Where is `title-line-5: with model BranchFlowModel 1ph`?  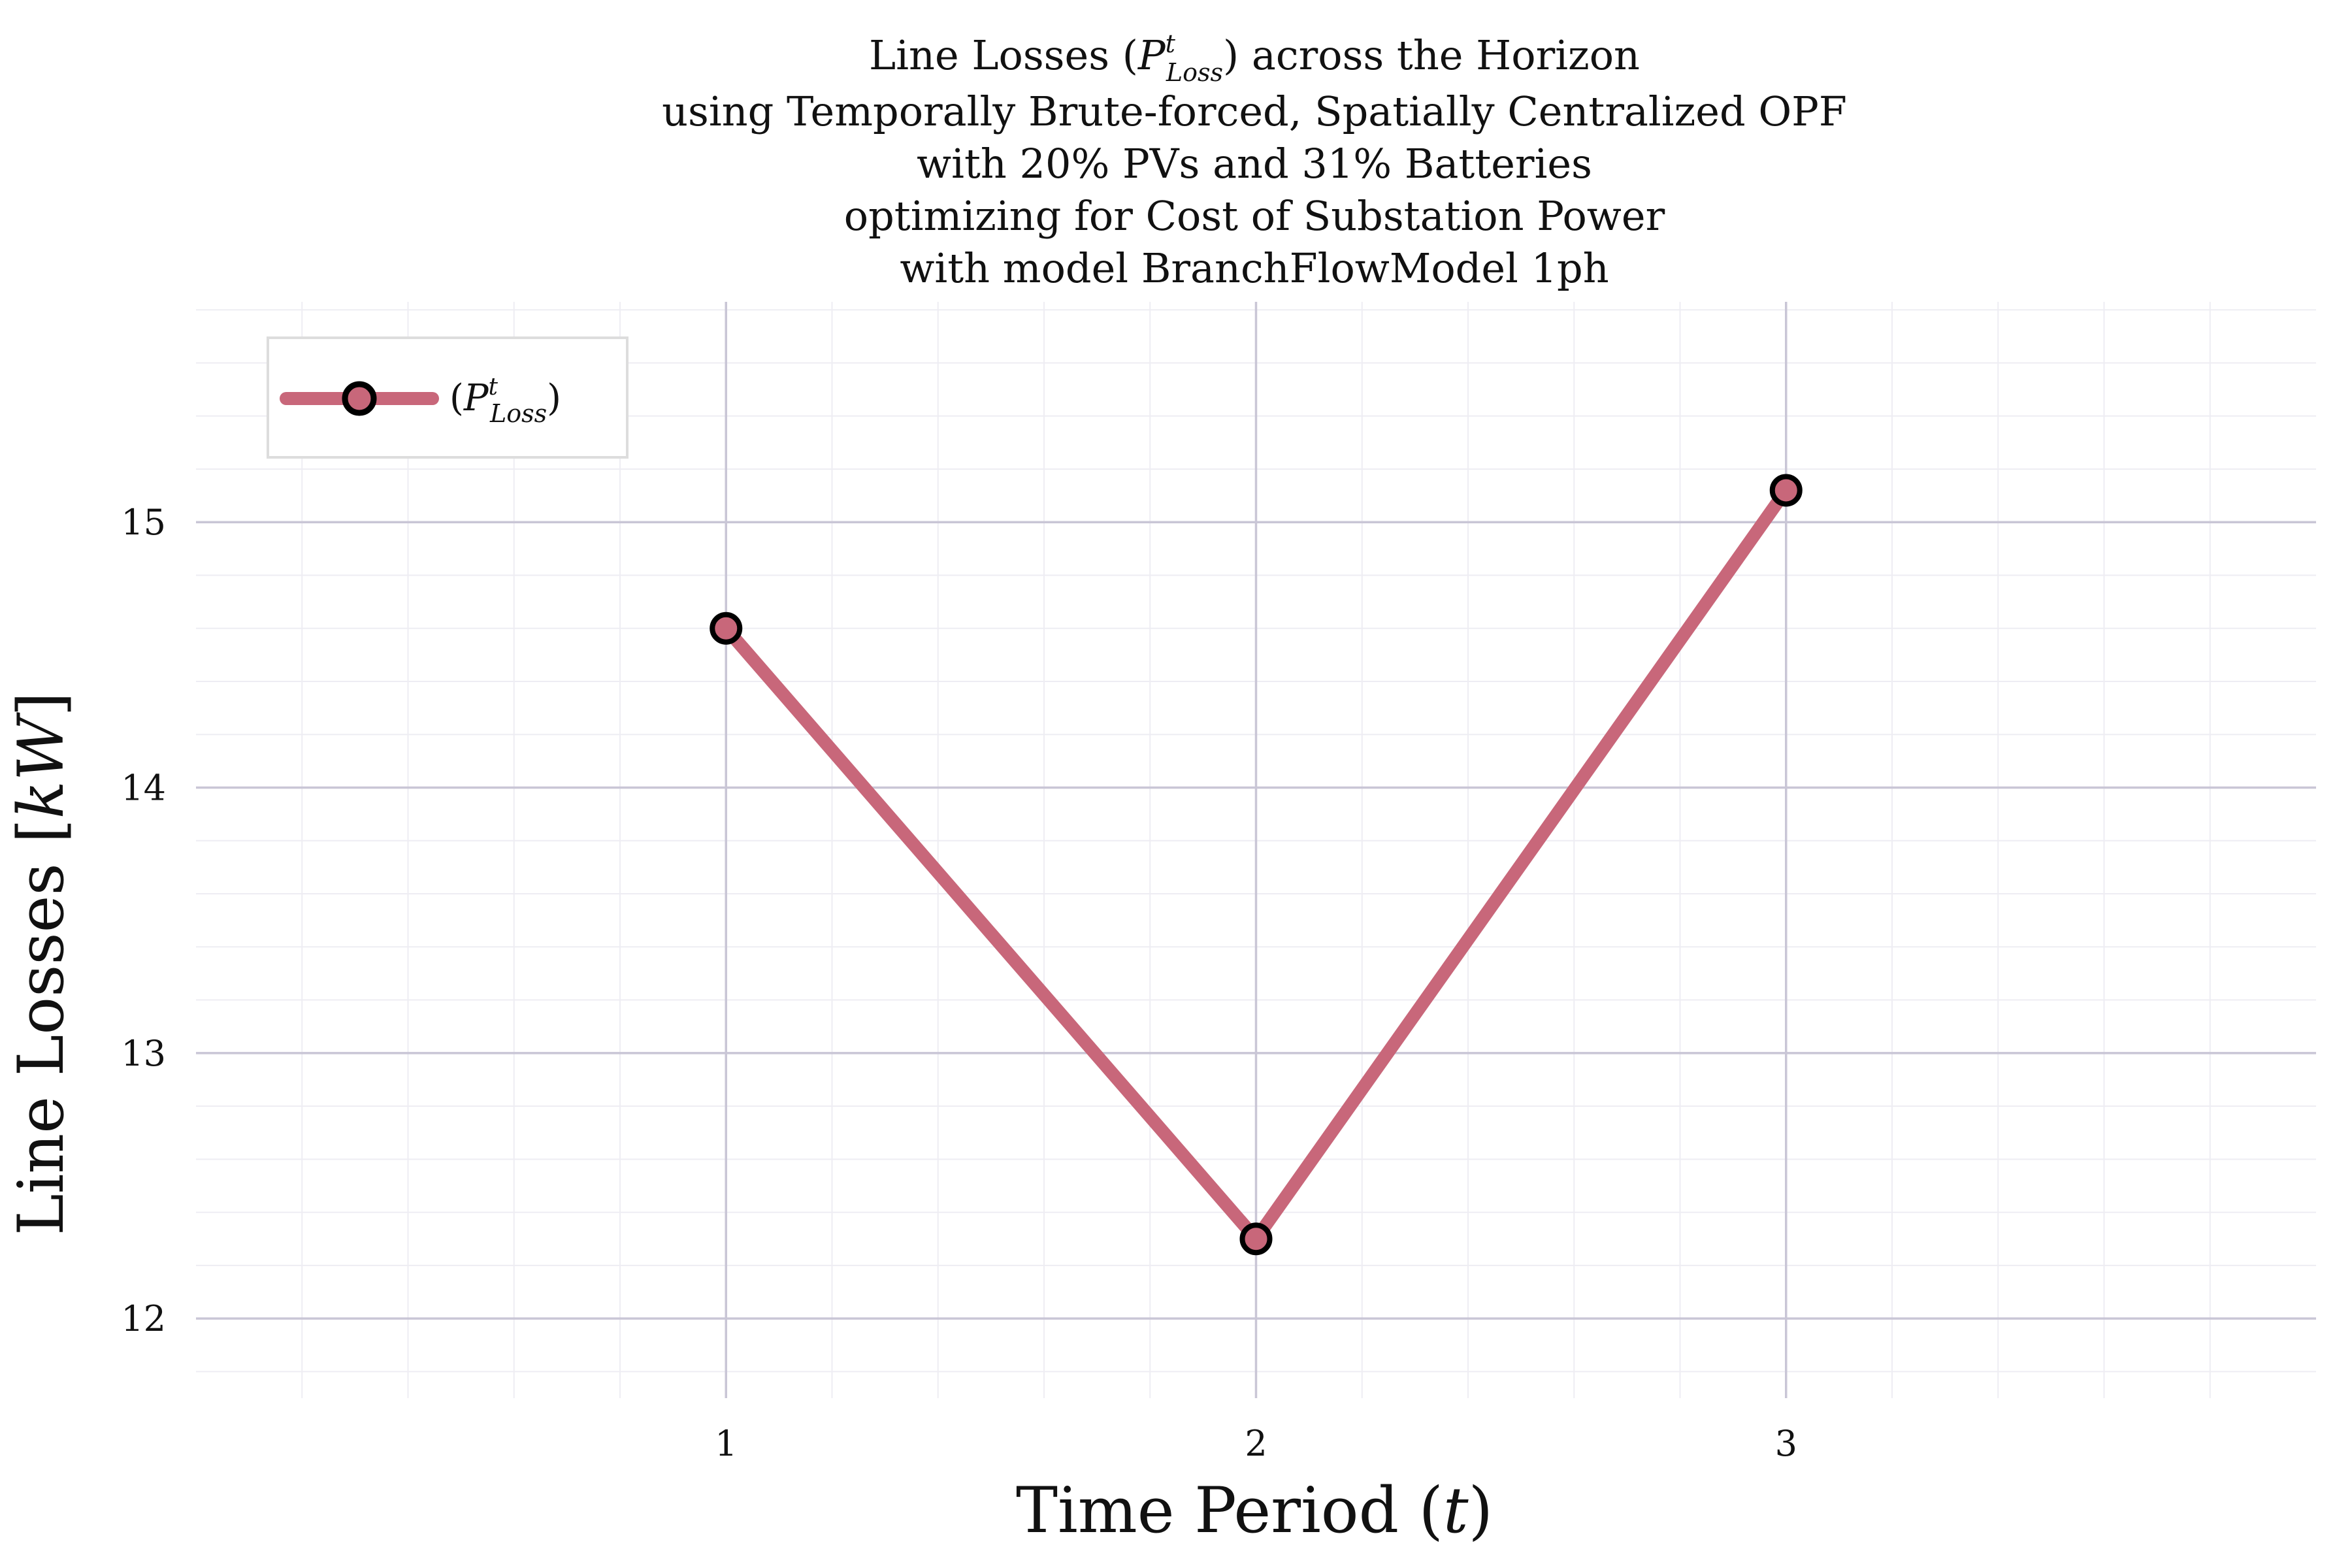 title-line-5: with model BranchFlowModel 1ph is located at coordinates (1254, 268).